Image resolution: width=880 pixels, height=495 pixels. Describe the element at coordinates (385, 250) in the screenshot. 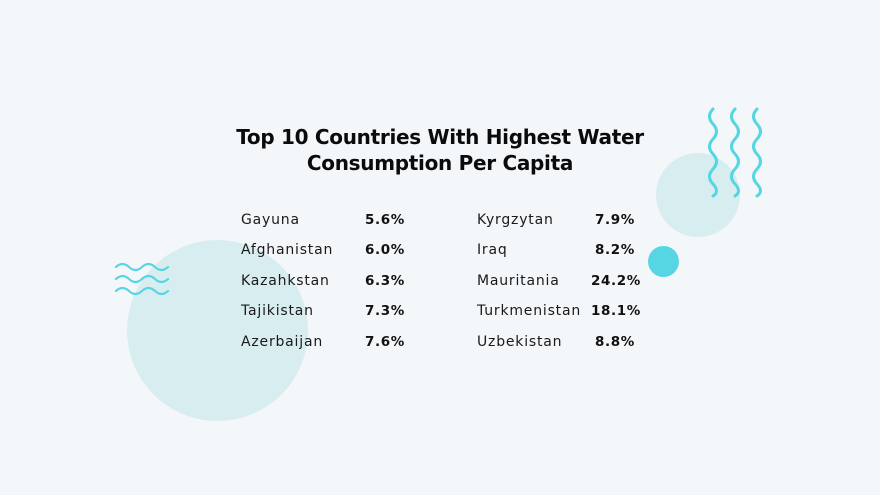

I see `consumption-value: 6.0%` at that location.